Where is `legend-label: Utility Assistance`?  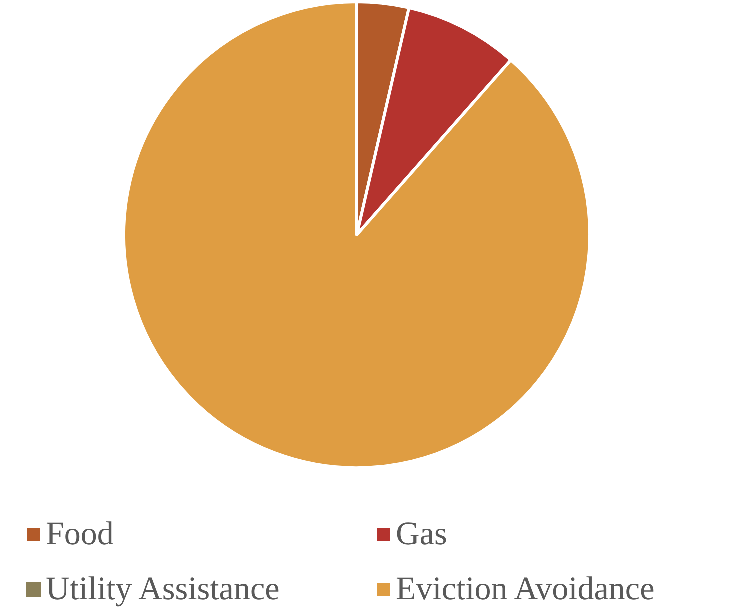 legend-label: Utility Assistance is located at coordinates (163, 590).